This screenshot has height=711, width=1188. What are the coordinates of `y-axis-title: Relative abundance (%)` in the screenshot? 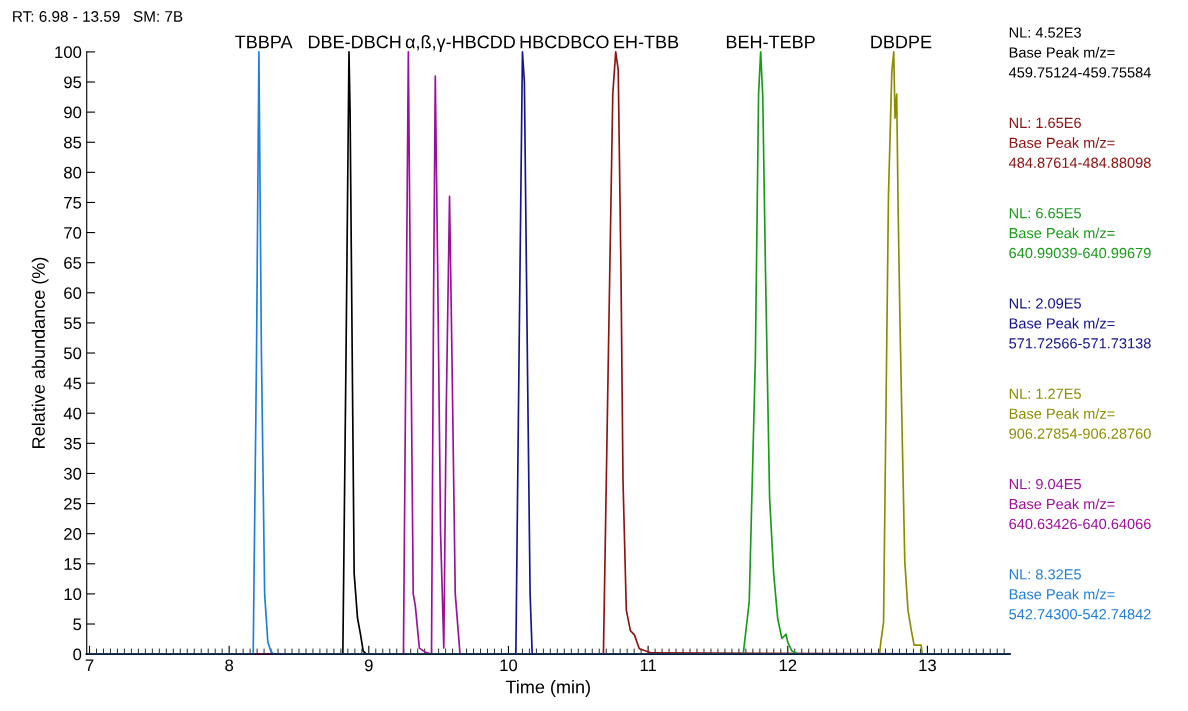 It's located at (40, 352).